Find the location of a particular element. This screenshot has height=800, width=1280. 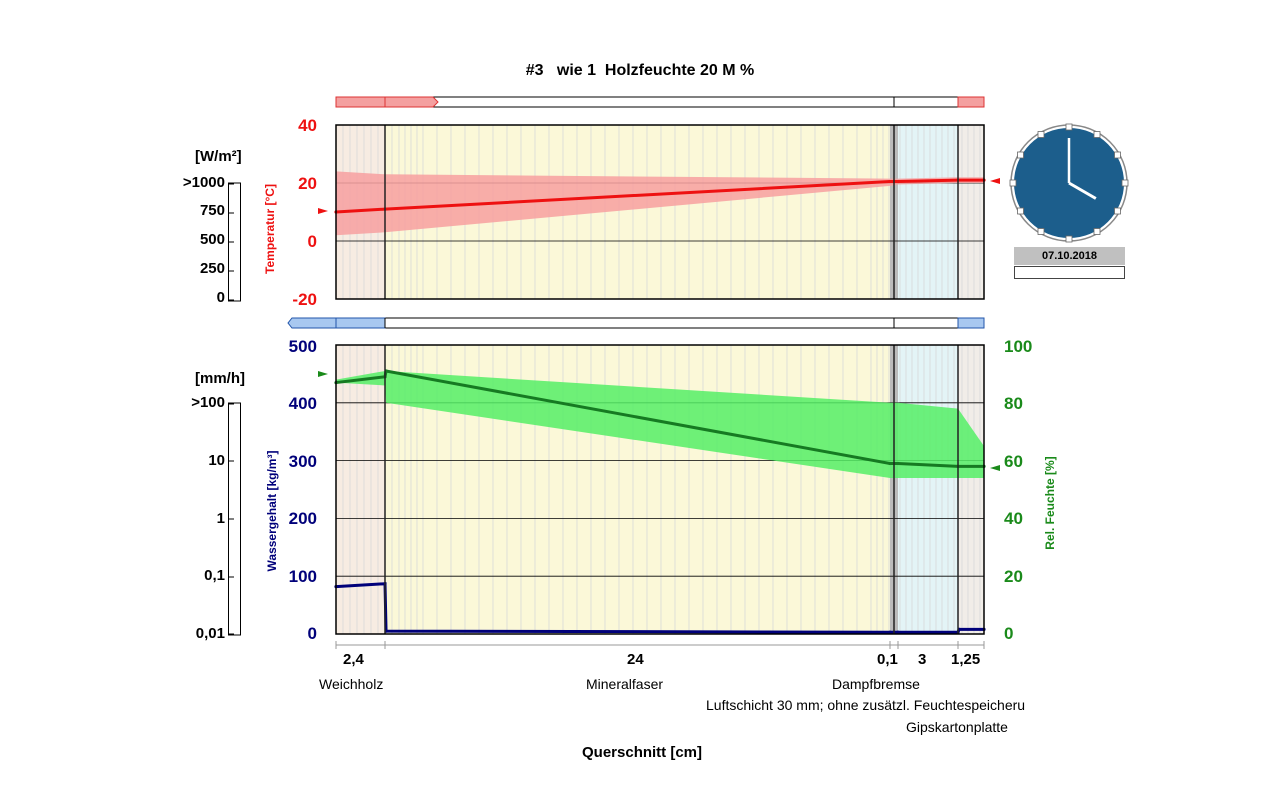

temperature-plot-background-air-layer is located at coordinates (928, 212).